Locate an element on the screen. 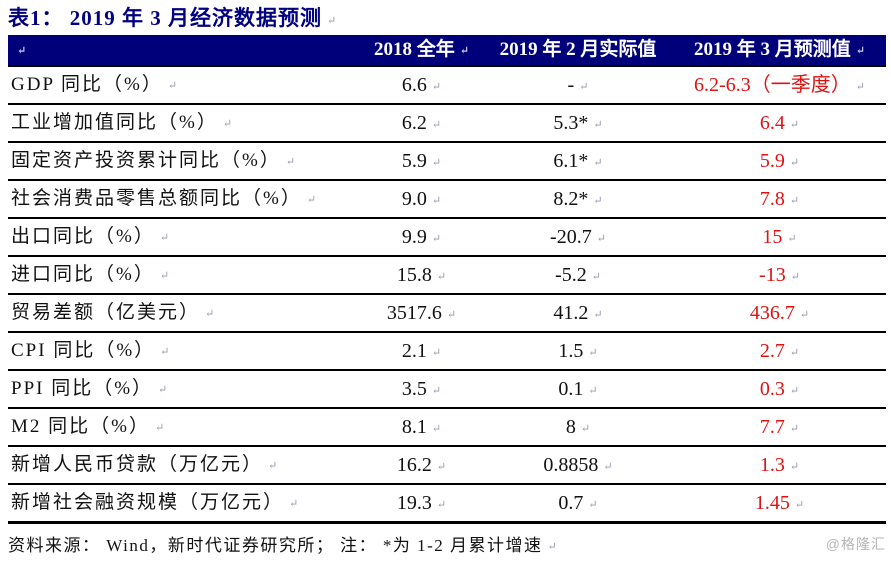  row-label: PPI 同比（%） ↵ is located at coordinates (90, 388).